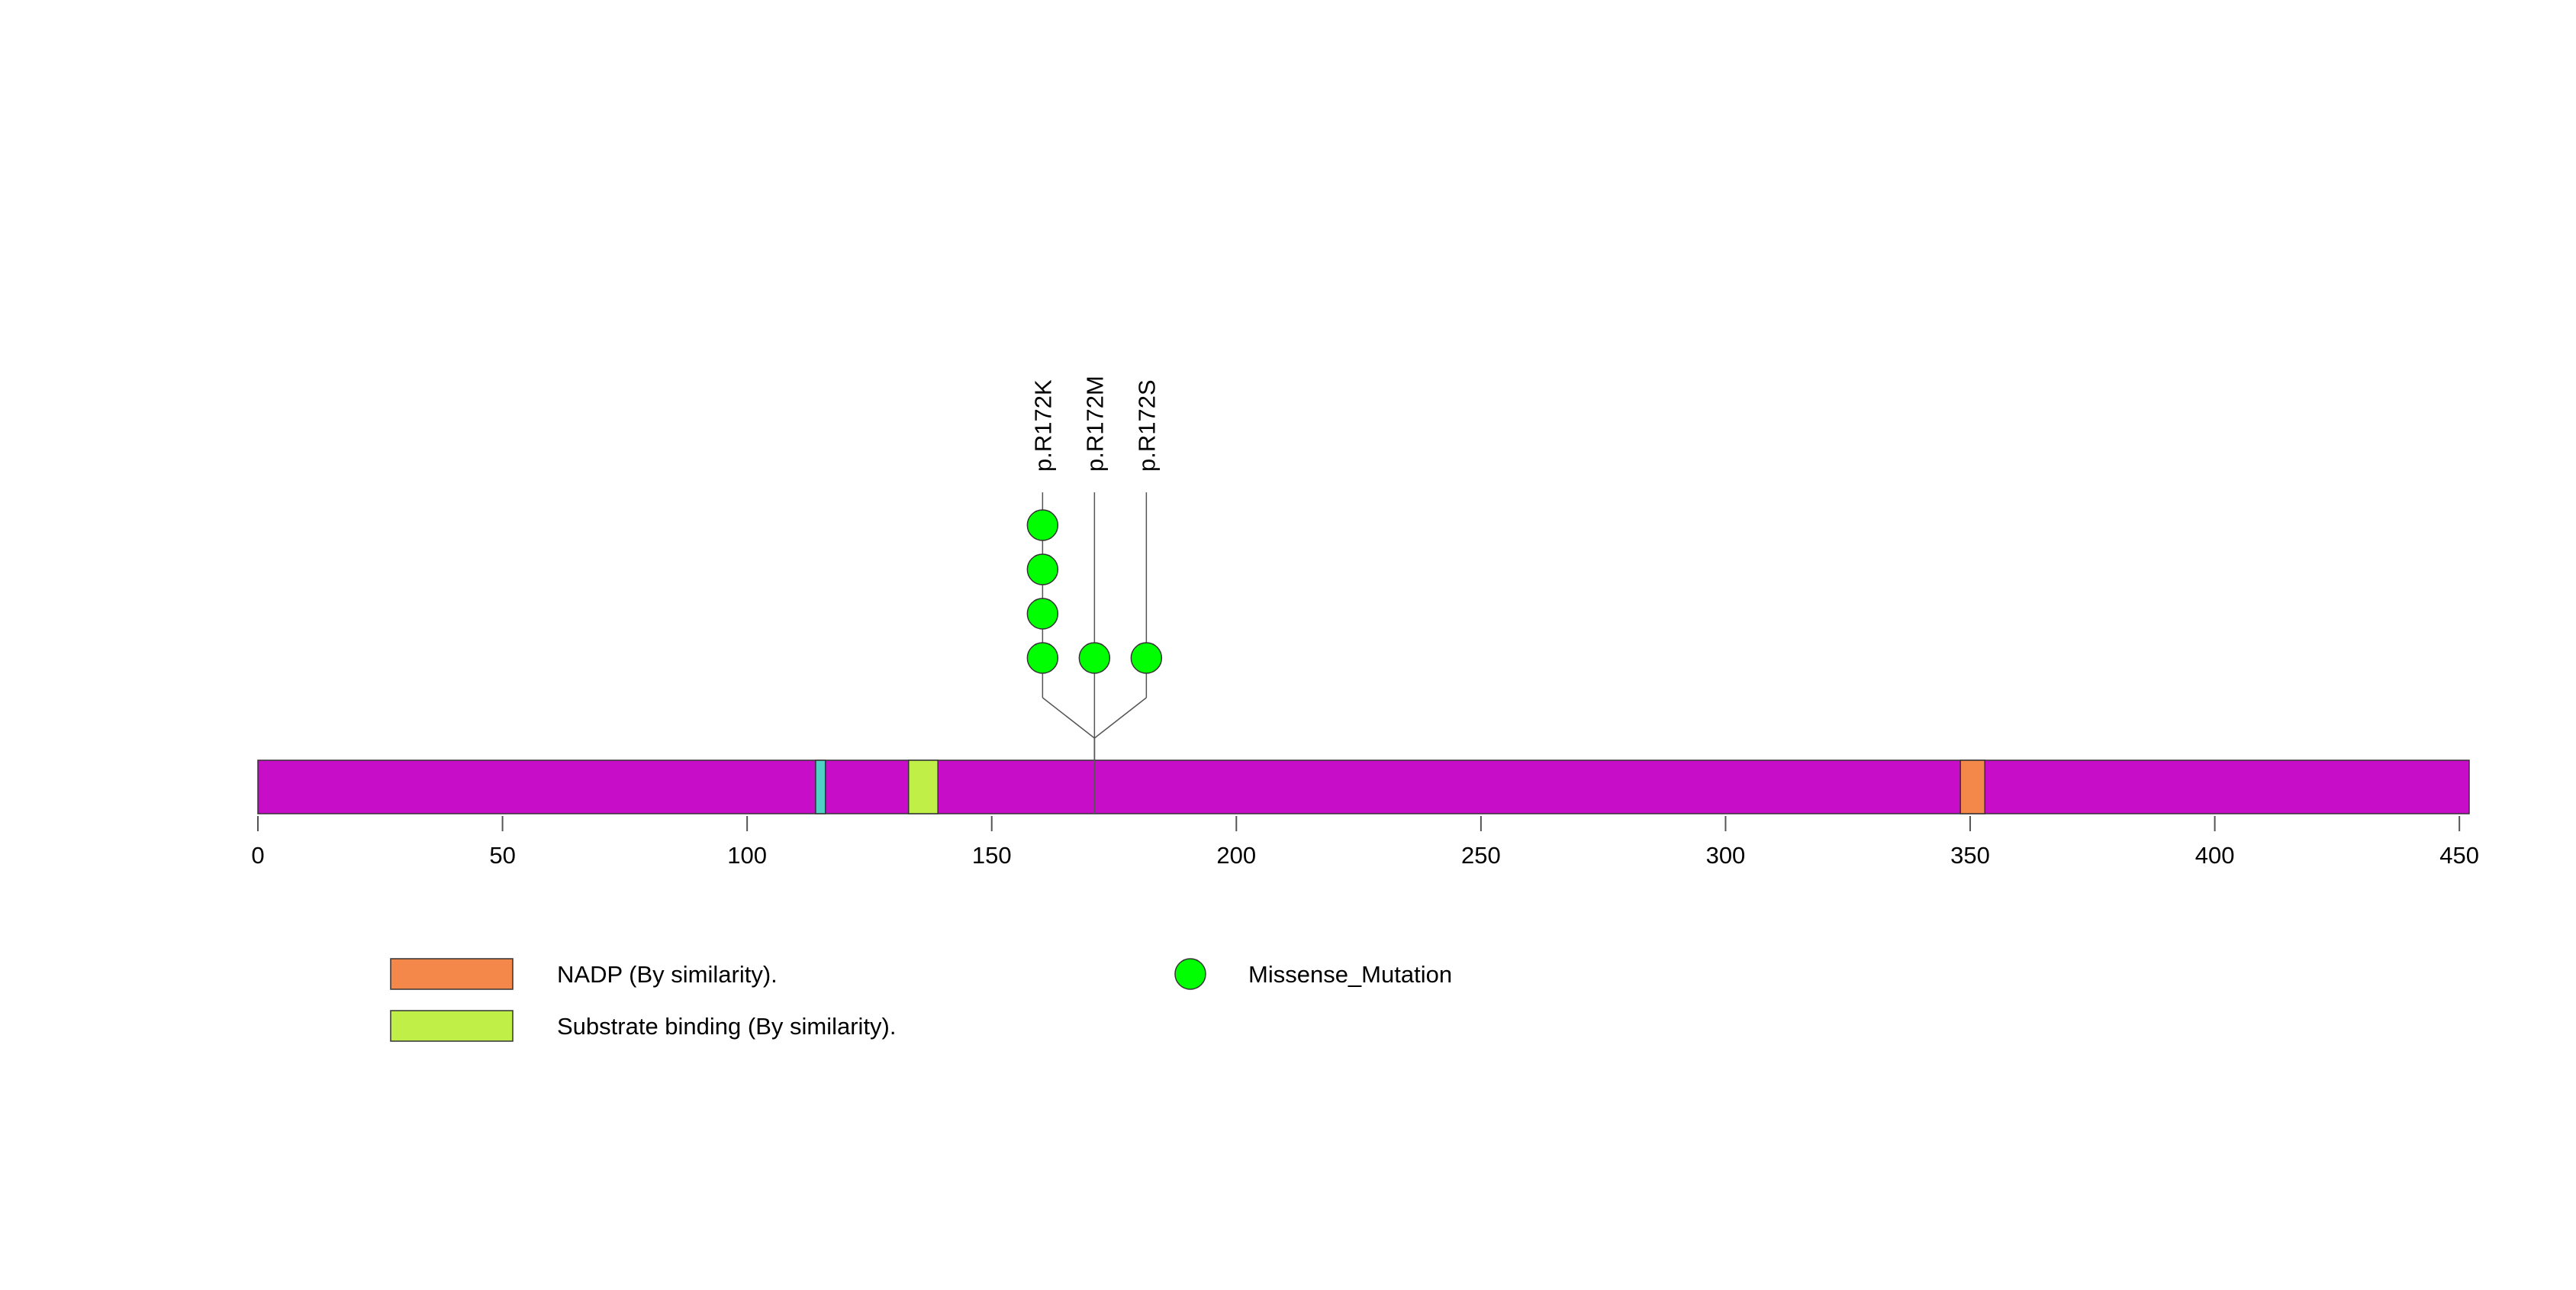 Image resolution: width=2576 pixels, height=1290 pixels. I want to click on mutation-label-0: p.R172K, so click(1042, 425).